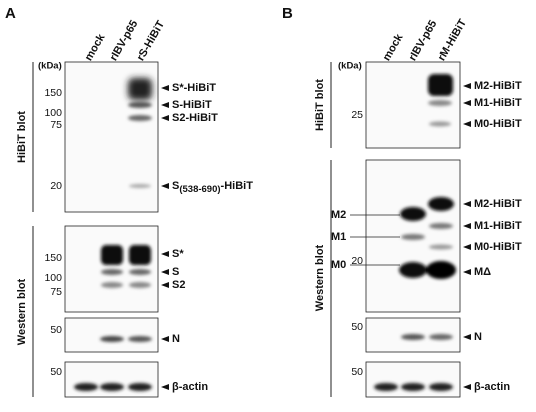 The height and width of the screenshot is (412, 536). I want to click on lane-label: rIBV-p65, so click(423, 40).